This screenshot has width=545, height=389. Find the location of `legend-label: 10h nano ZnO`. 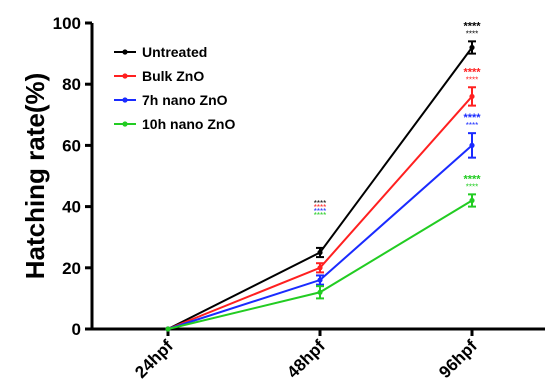

legend-label: 10h nano ZnO is located at coordinates (188, 124).